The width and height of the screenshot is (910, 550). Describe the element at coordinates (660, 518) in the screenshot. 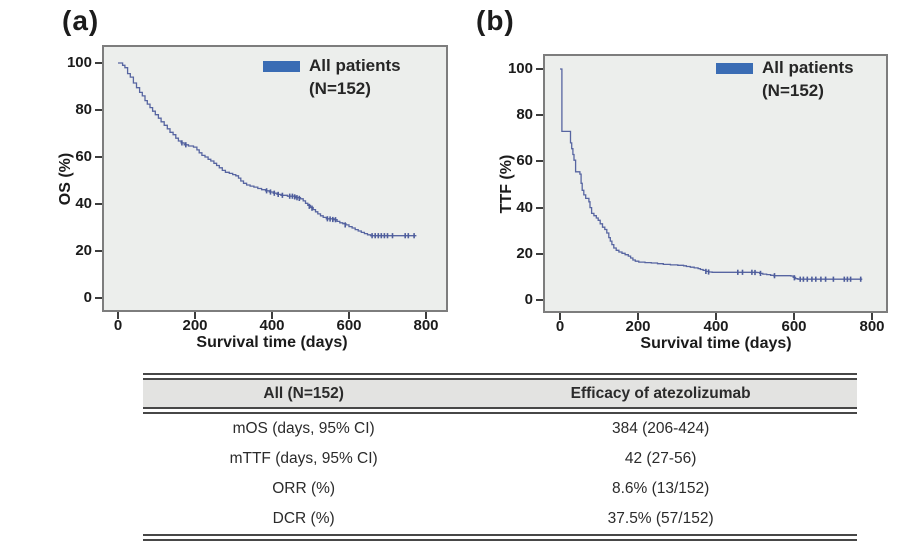

I see `table-row-value: 37.5% (57/152)` at that location.